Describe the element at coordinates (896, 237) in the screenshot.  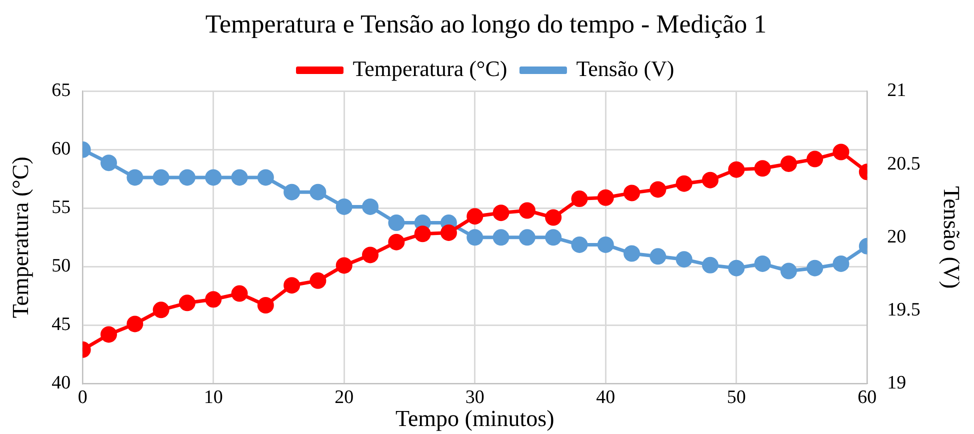
I see `y2-tick-label: 20` at that location.